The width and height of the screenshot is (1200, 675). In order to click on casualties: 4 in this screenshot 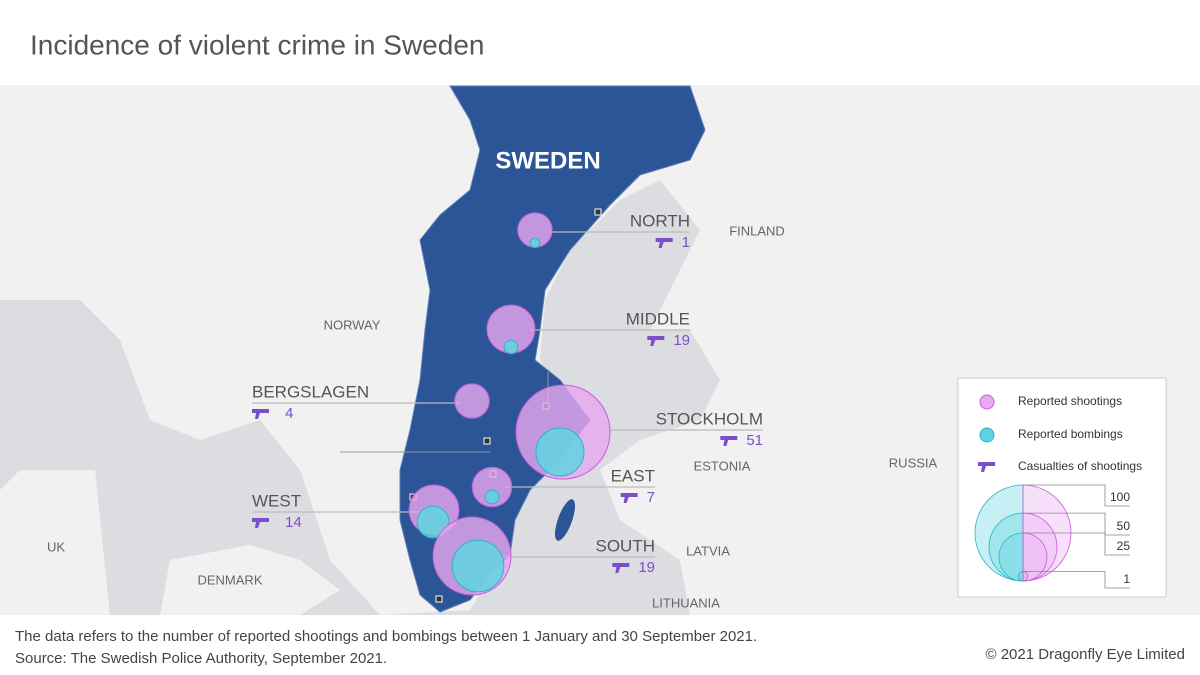, I will do `click(289, 413)`.